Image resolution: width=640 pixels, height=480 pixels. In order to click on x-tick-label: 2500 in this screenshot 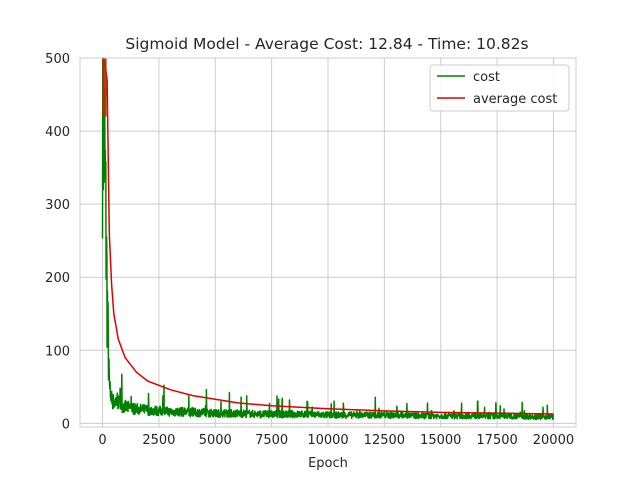, I will do `click(158, 440)`.